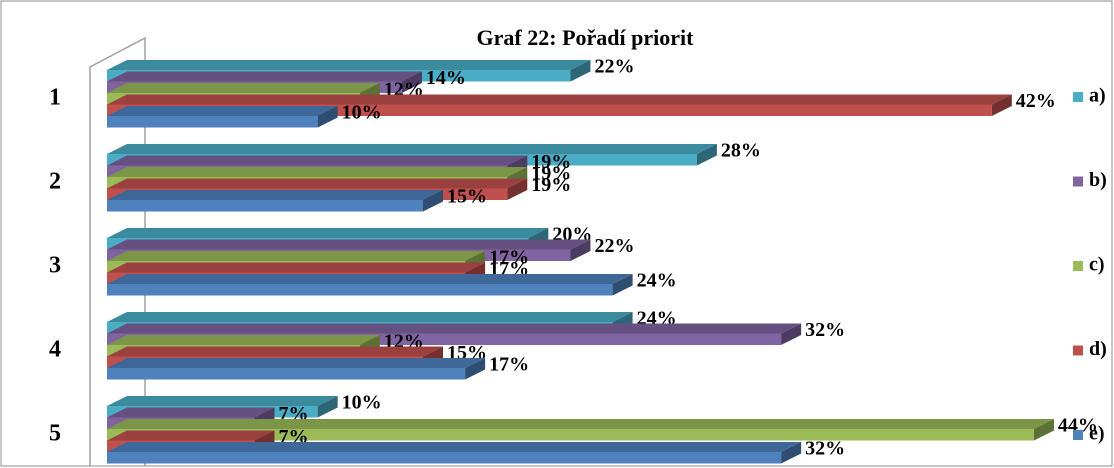  Describe the element at coordinates (55, 265) in the screenshot. I see `y-tick-label: 3` at that location.